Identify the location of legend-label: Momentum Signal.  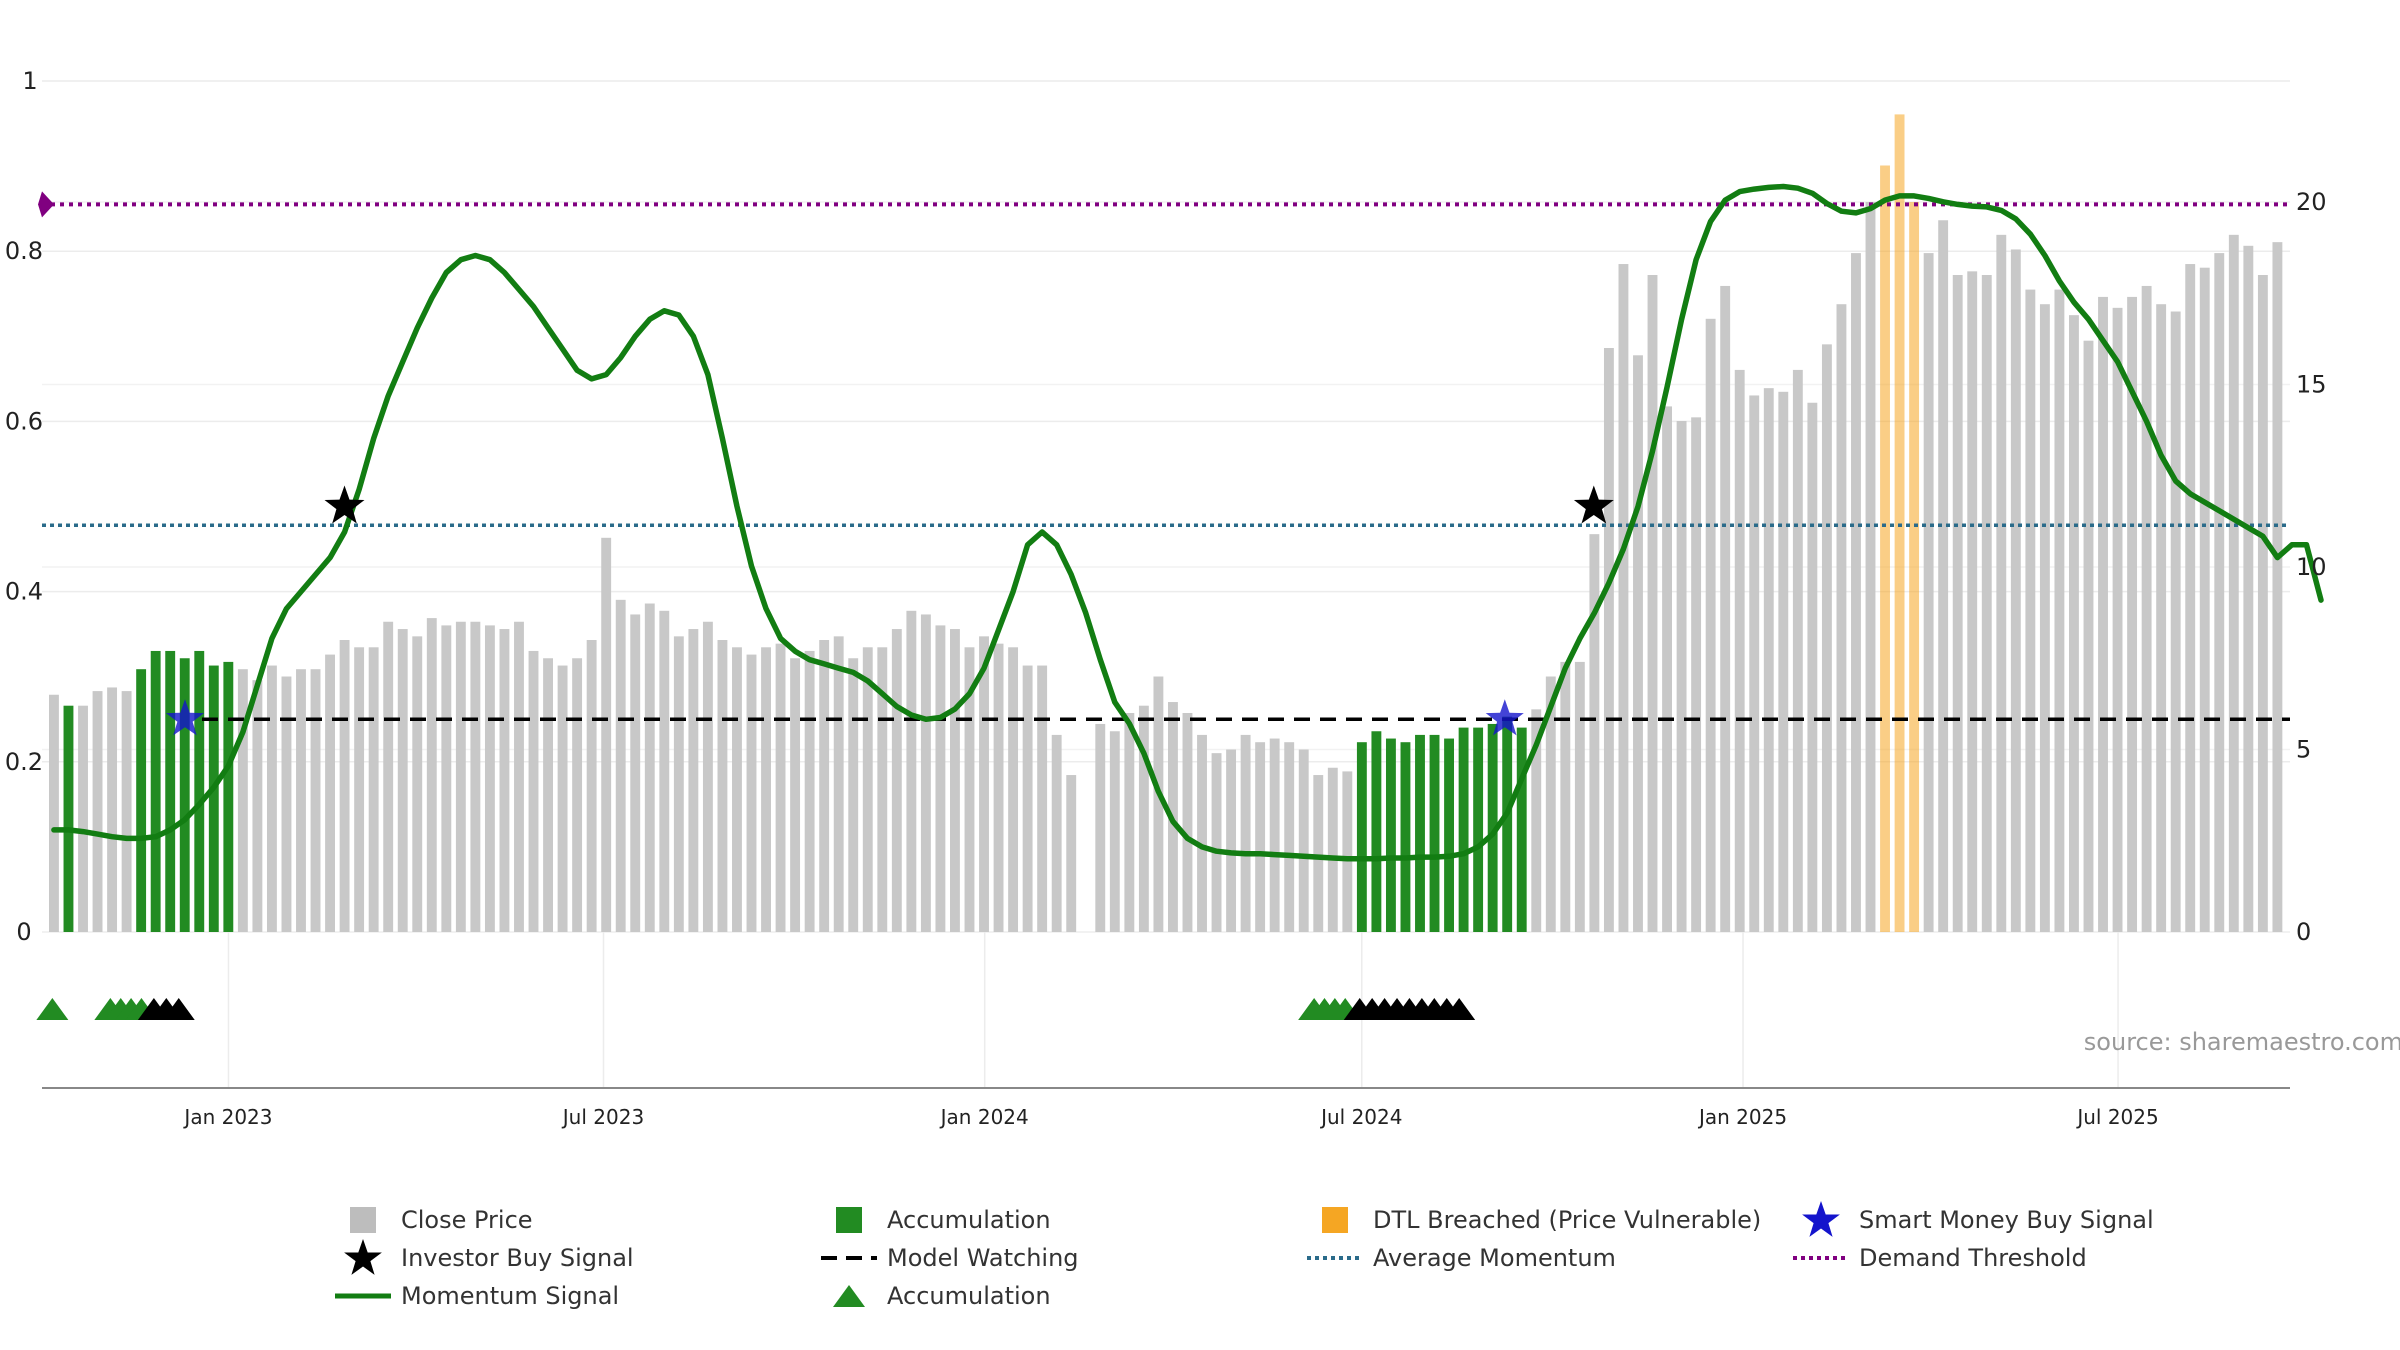
(510, 1296).